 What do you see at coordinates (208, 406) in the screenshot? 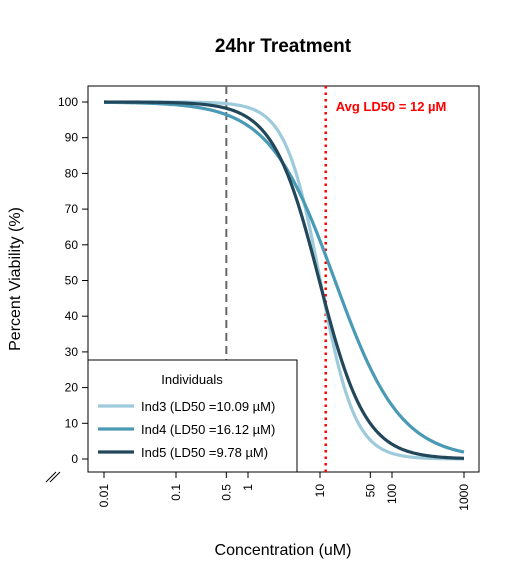
I see `legend-entry: Ind3 (LD50 =10.09 µM)` at bounding box center [208, 406].